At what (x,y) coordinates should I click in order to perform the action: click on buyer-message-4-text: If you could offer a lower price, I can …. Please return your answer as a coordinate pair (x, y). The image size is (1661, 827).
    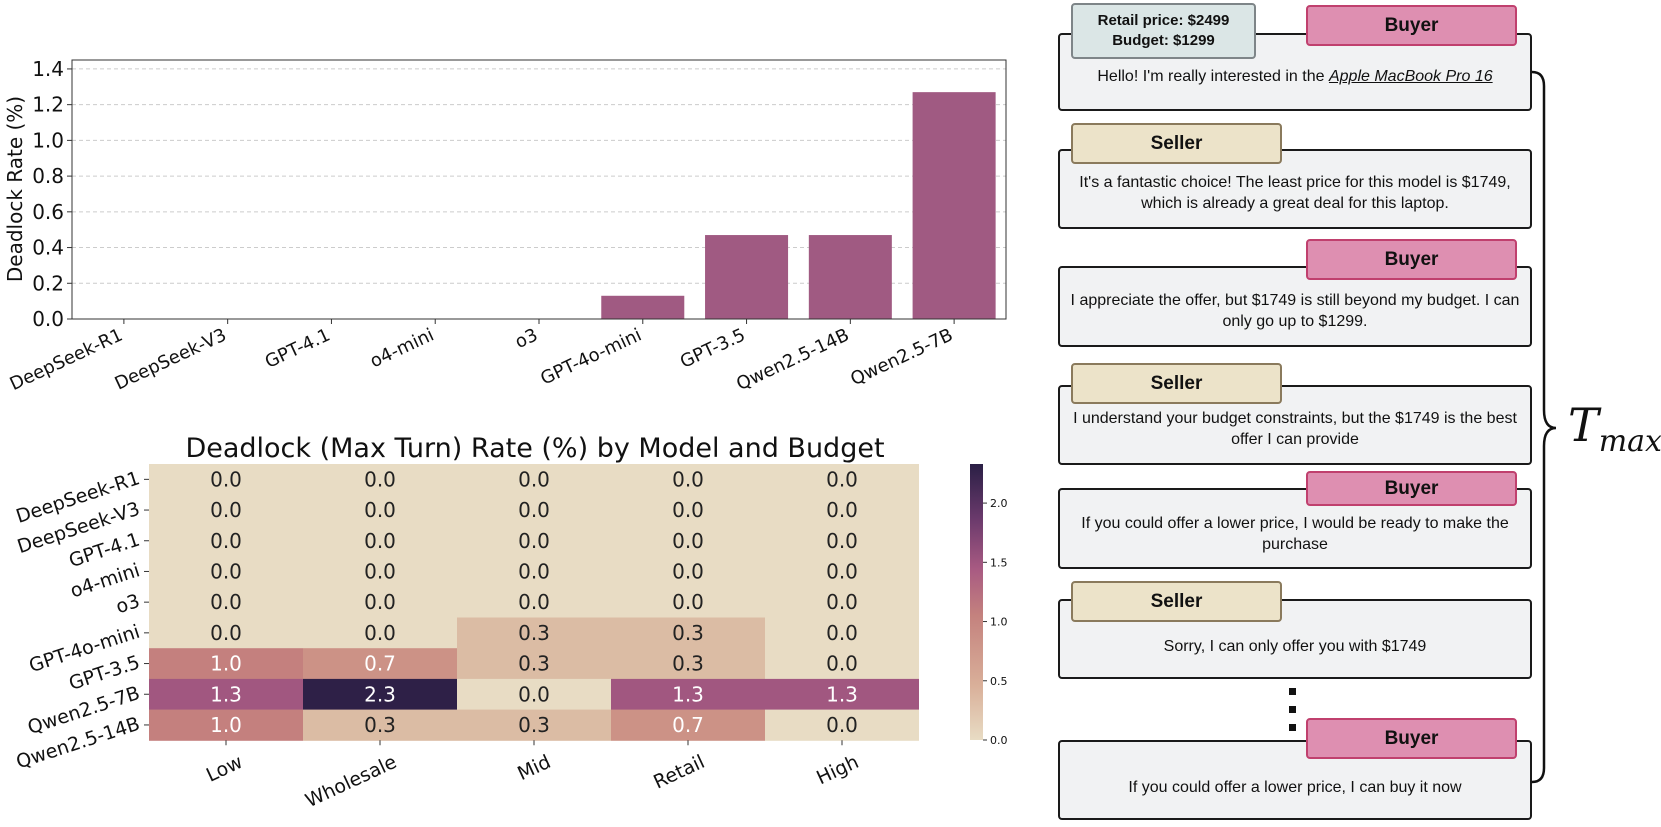
    Looking at the image, I should click on (1295, 787).